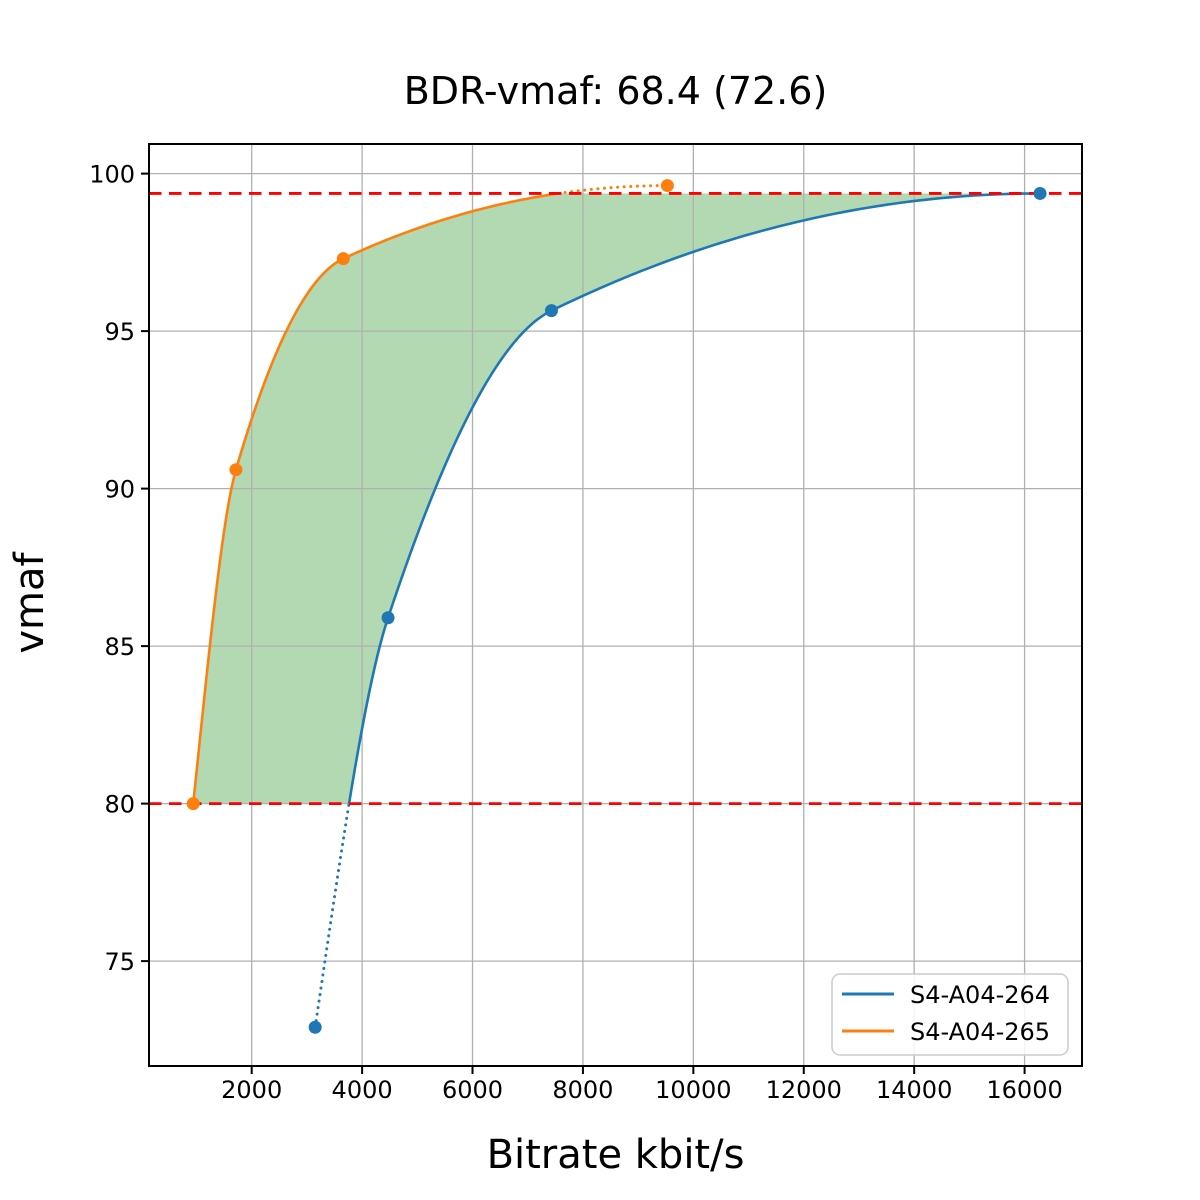  Describe the element at coordinates (980, 995) in the screenshot. I see `legend-label-S4-A04-264: S4-A04-264` at that location.